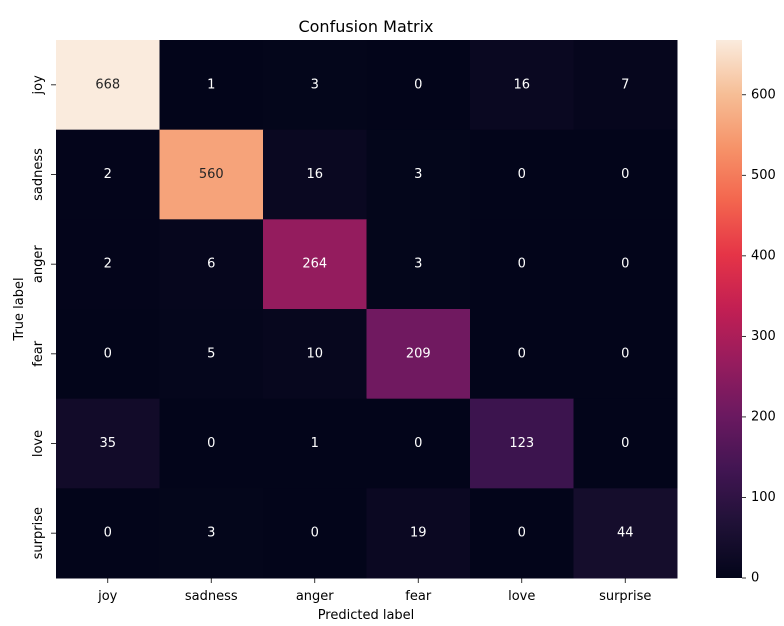  I want to click on cell-value-label: 19, so click(418, 533).